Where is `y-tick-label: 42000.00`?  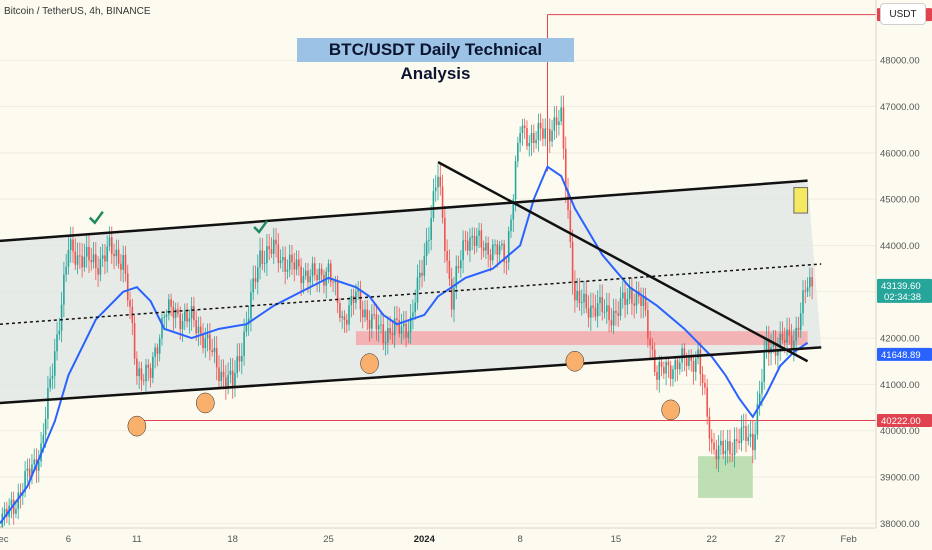
y-tick-label: 42000.00 is located at coordinates (900, 339).